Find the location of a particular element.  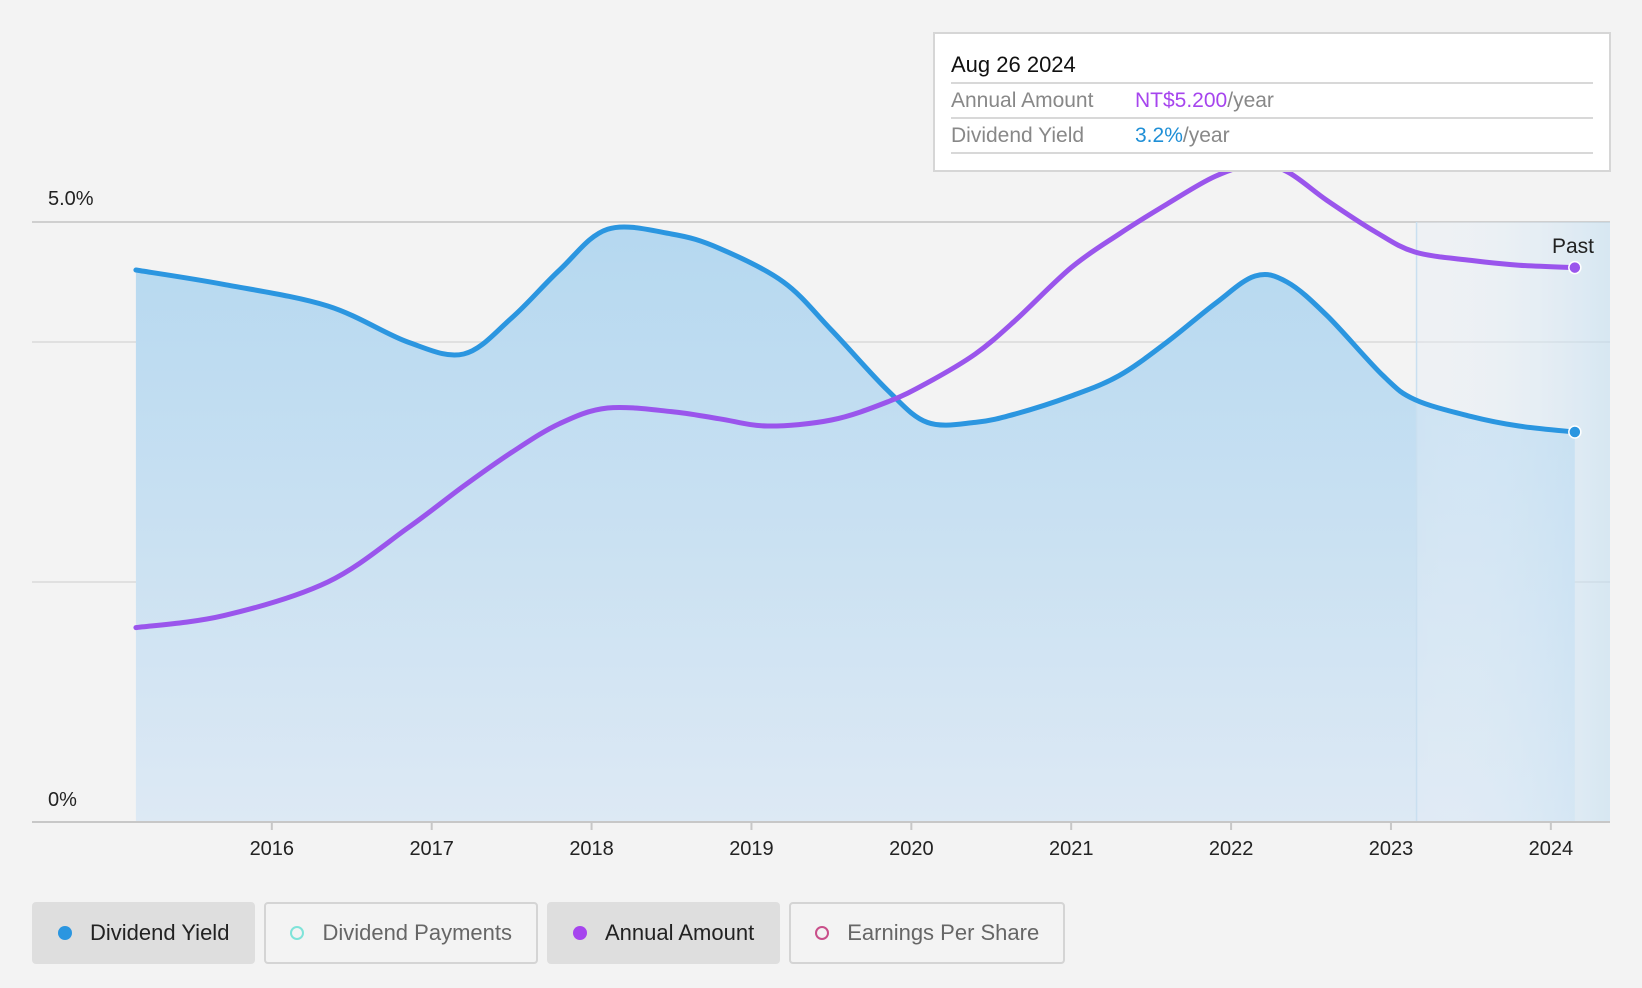

tooltip-dividend-yield-row: Dividend Yield 3.2% /year is located at coordinates (1272, 136).